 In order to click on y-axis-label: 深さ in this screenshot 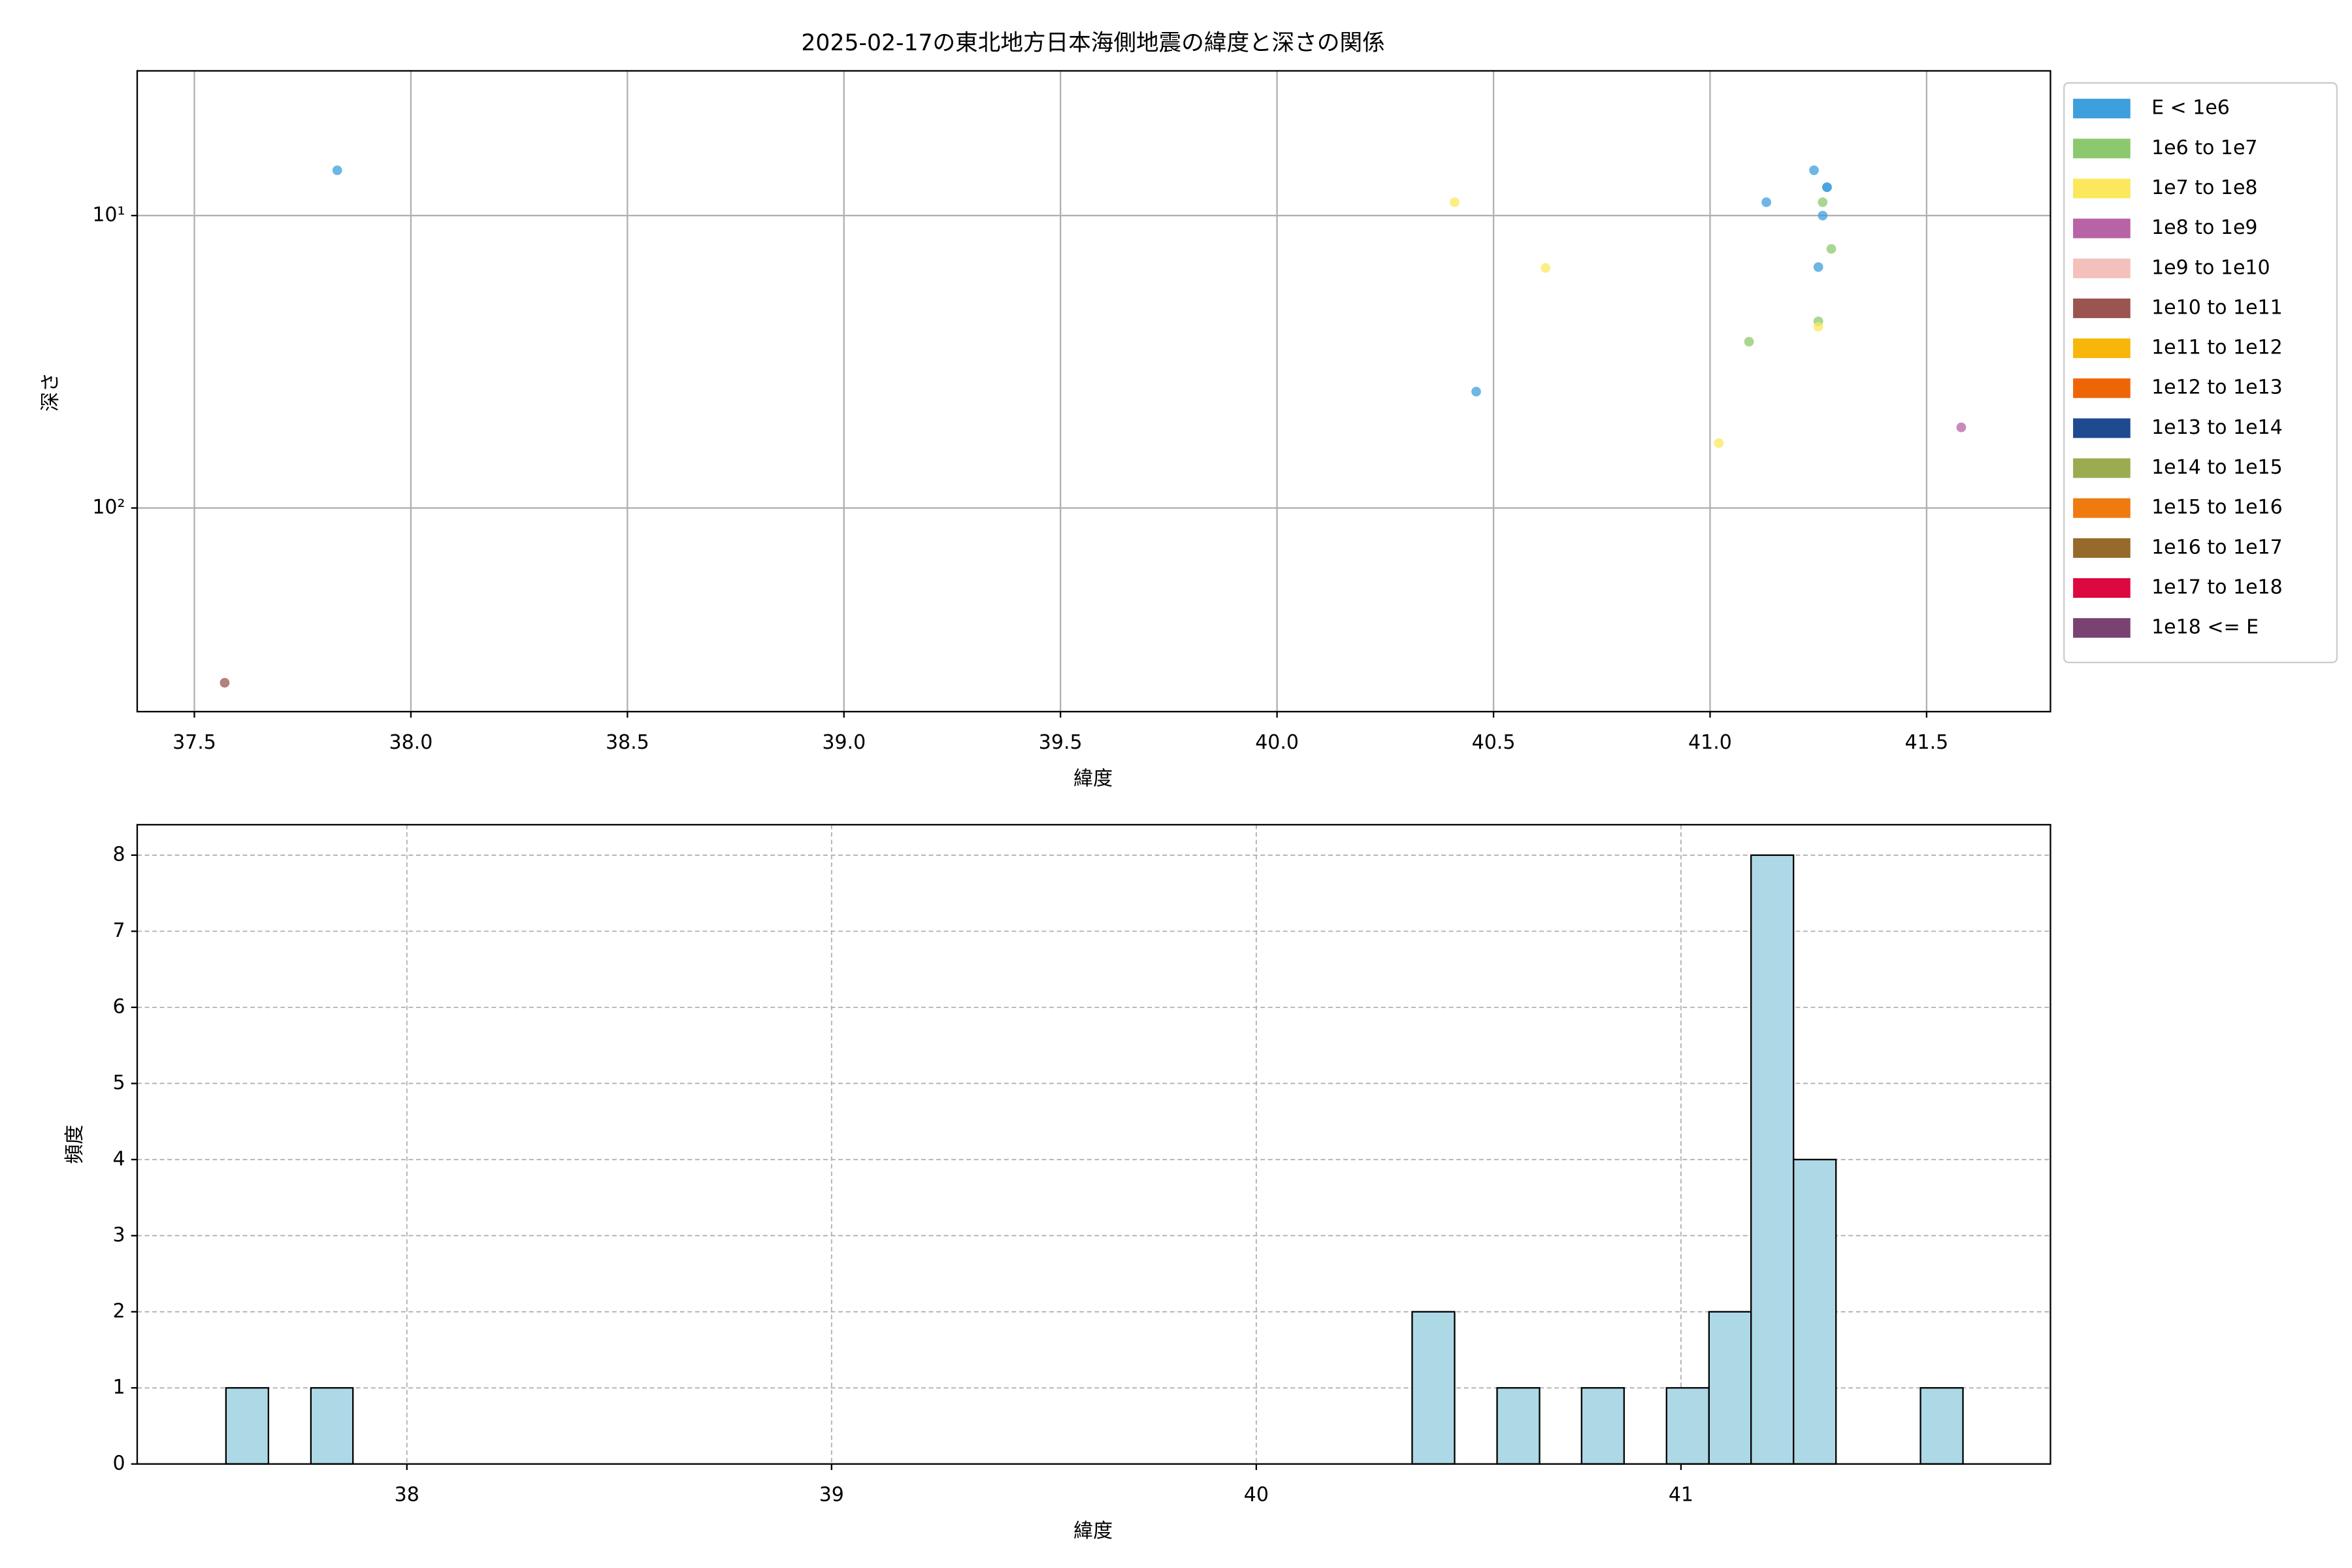, I will do `click(50, 392)`.